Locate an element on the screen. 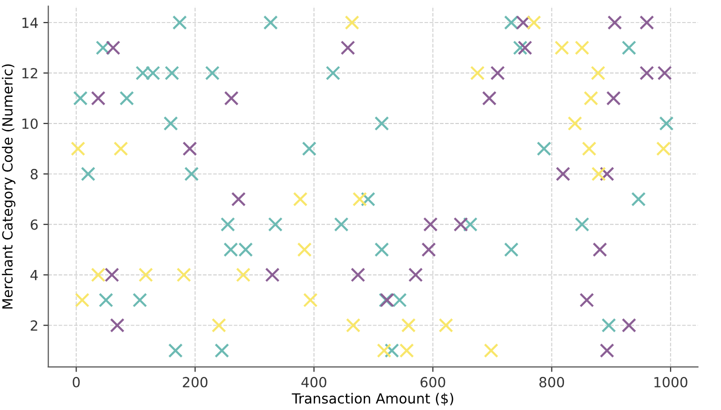 This screenshot has height=410, width=721. y-tick-label: 2 is located at coordinates (34, 325).